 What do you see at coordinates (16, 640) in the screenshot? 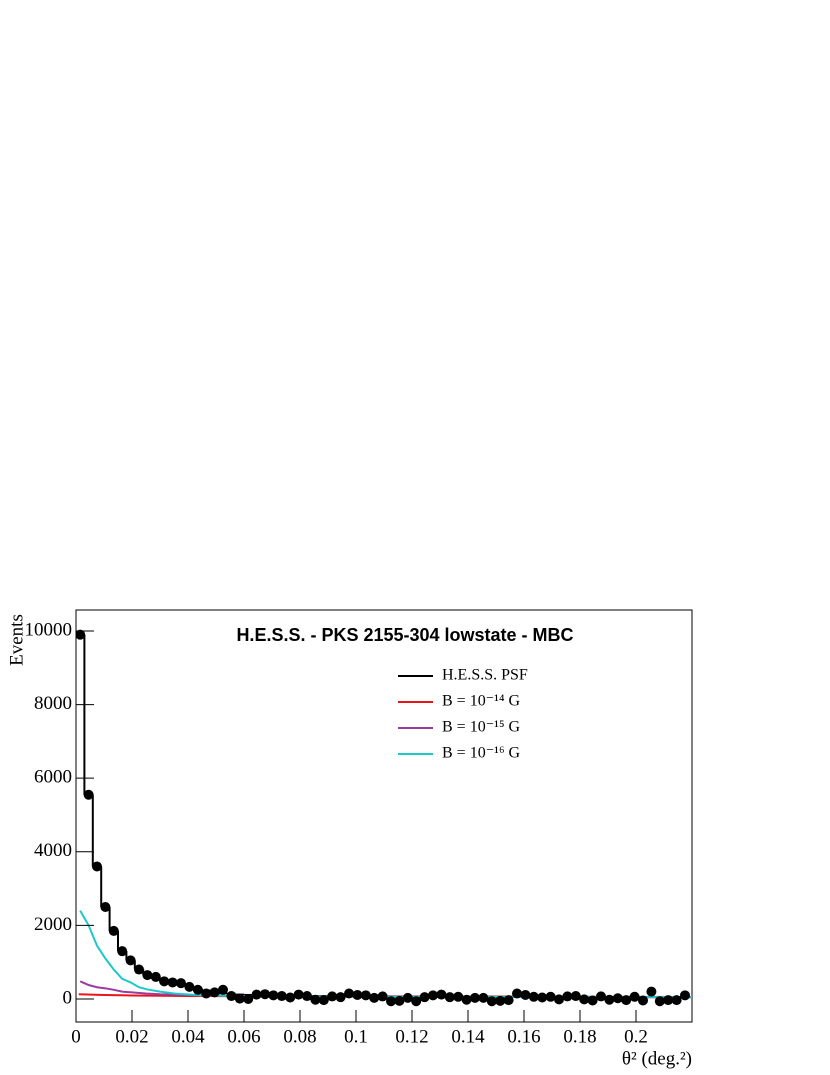
I see `y-axis-label: Events` at bounding box center [16, 640].